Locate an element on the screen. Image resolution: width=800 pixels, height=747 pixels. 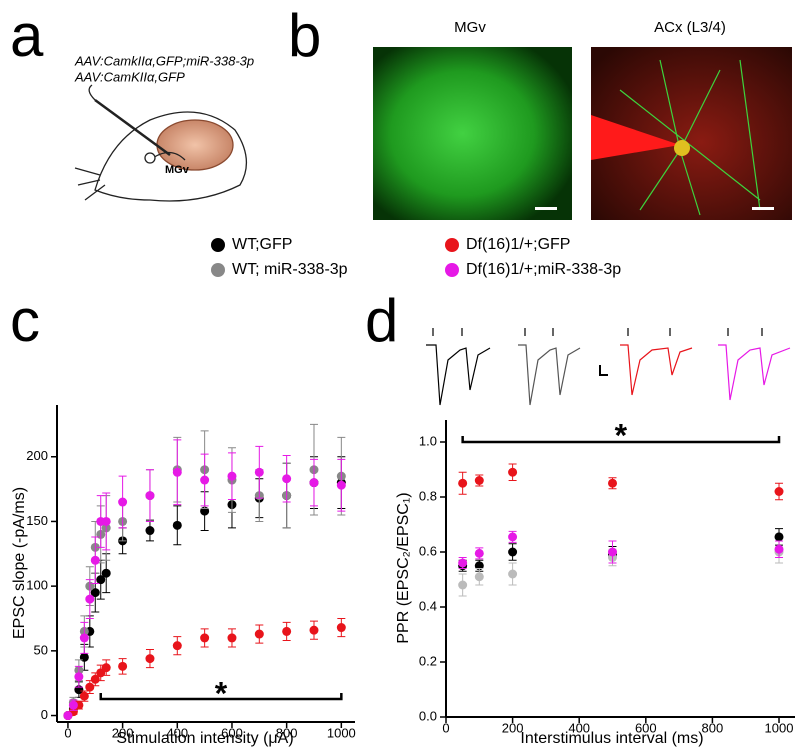
image-title: ACx (L3/4) is located at coordinates (690, 27).